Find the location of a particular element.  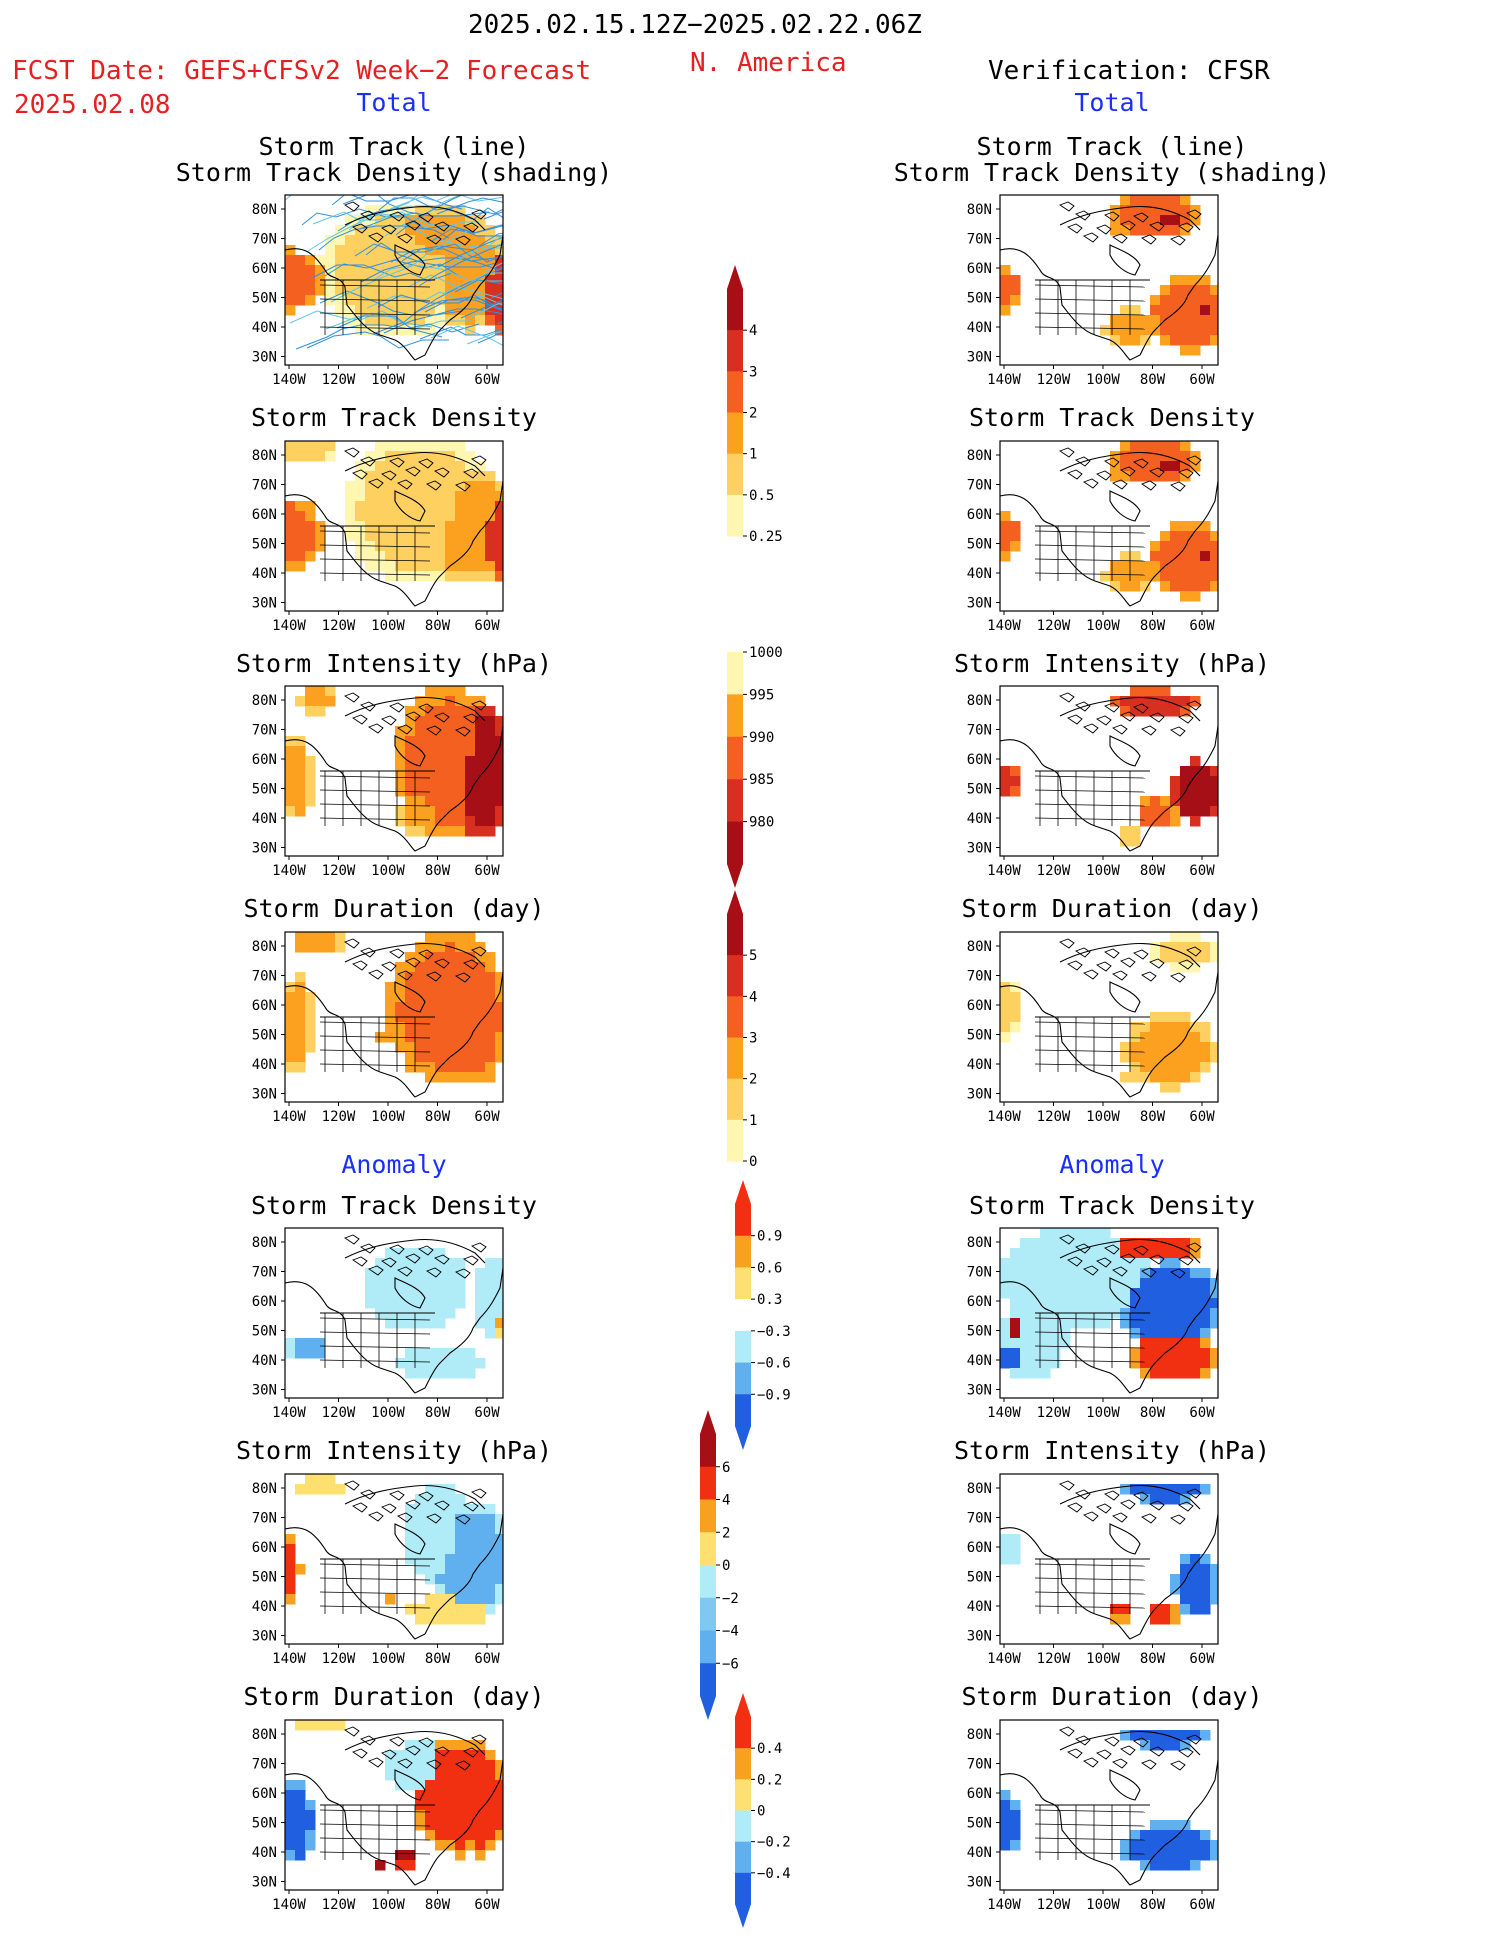

colorbar-label: 3 is located at coordinates (753, 1039).